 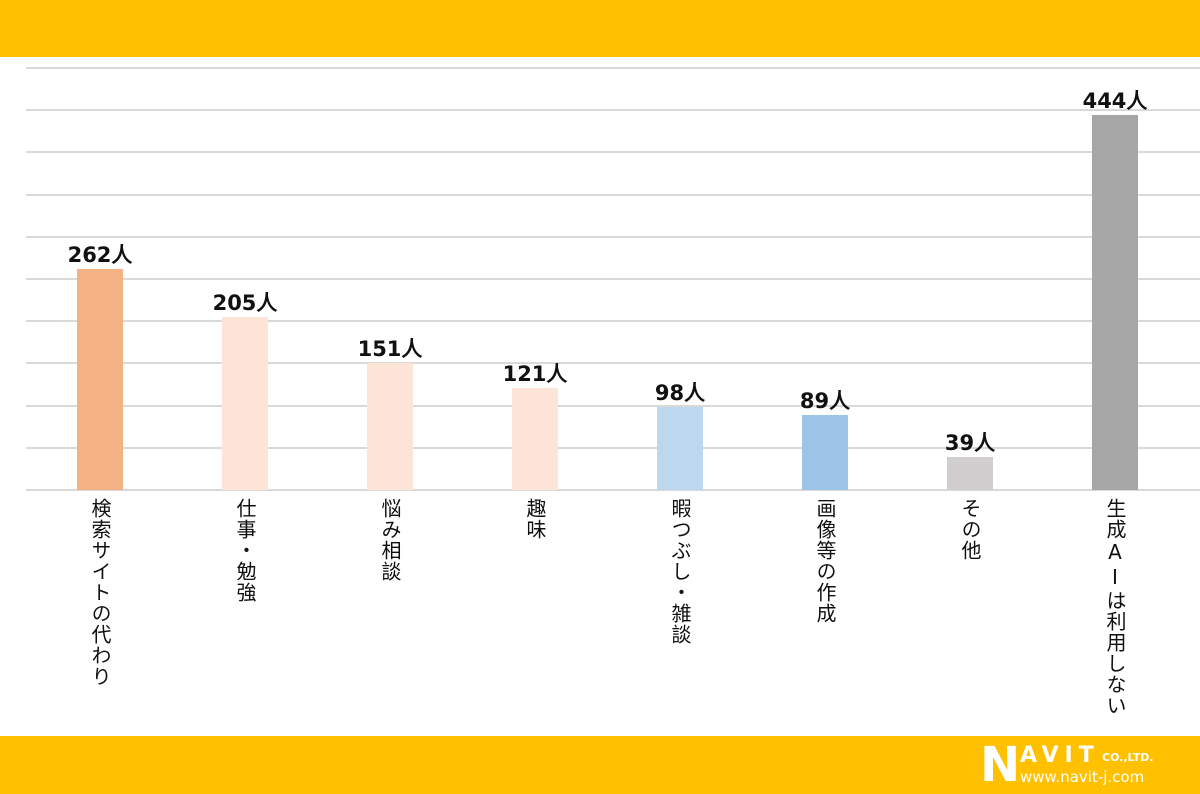 I want to click on navit-logo: N AVIT CO.,LTD. www.navit-j.com, so click(x=1083, y=765).